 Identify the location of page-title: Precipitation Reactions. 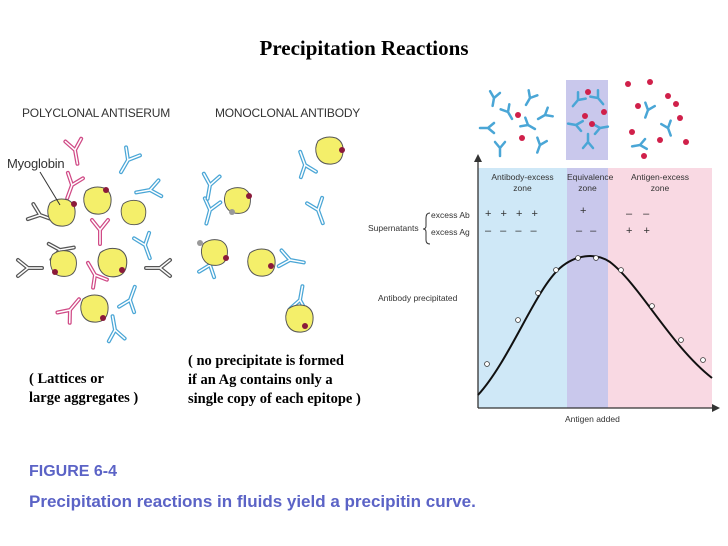
(364, 48).